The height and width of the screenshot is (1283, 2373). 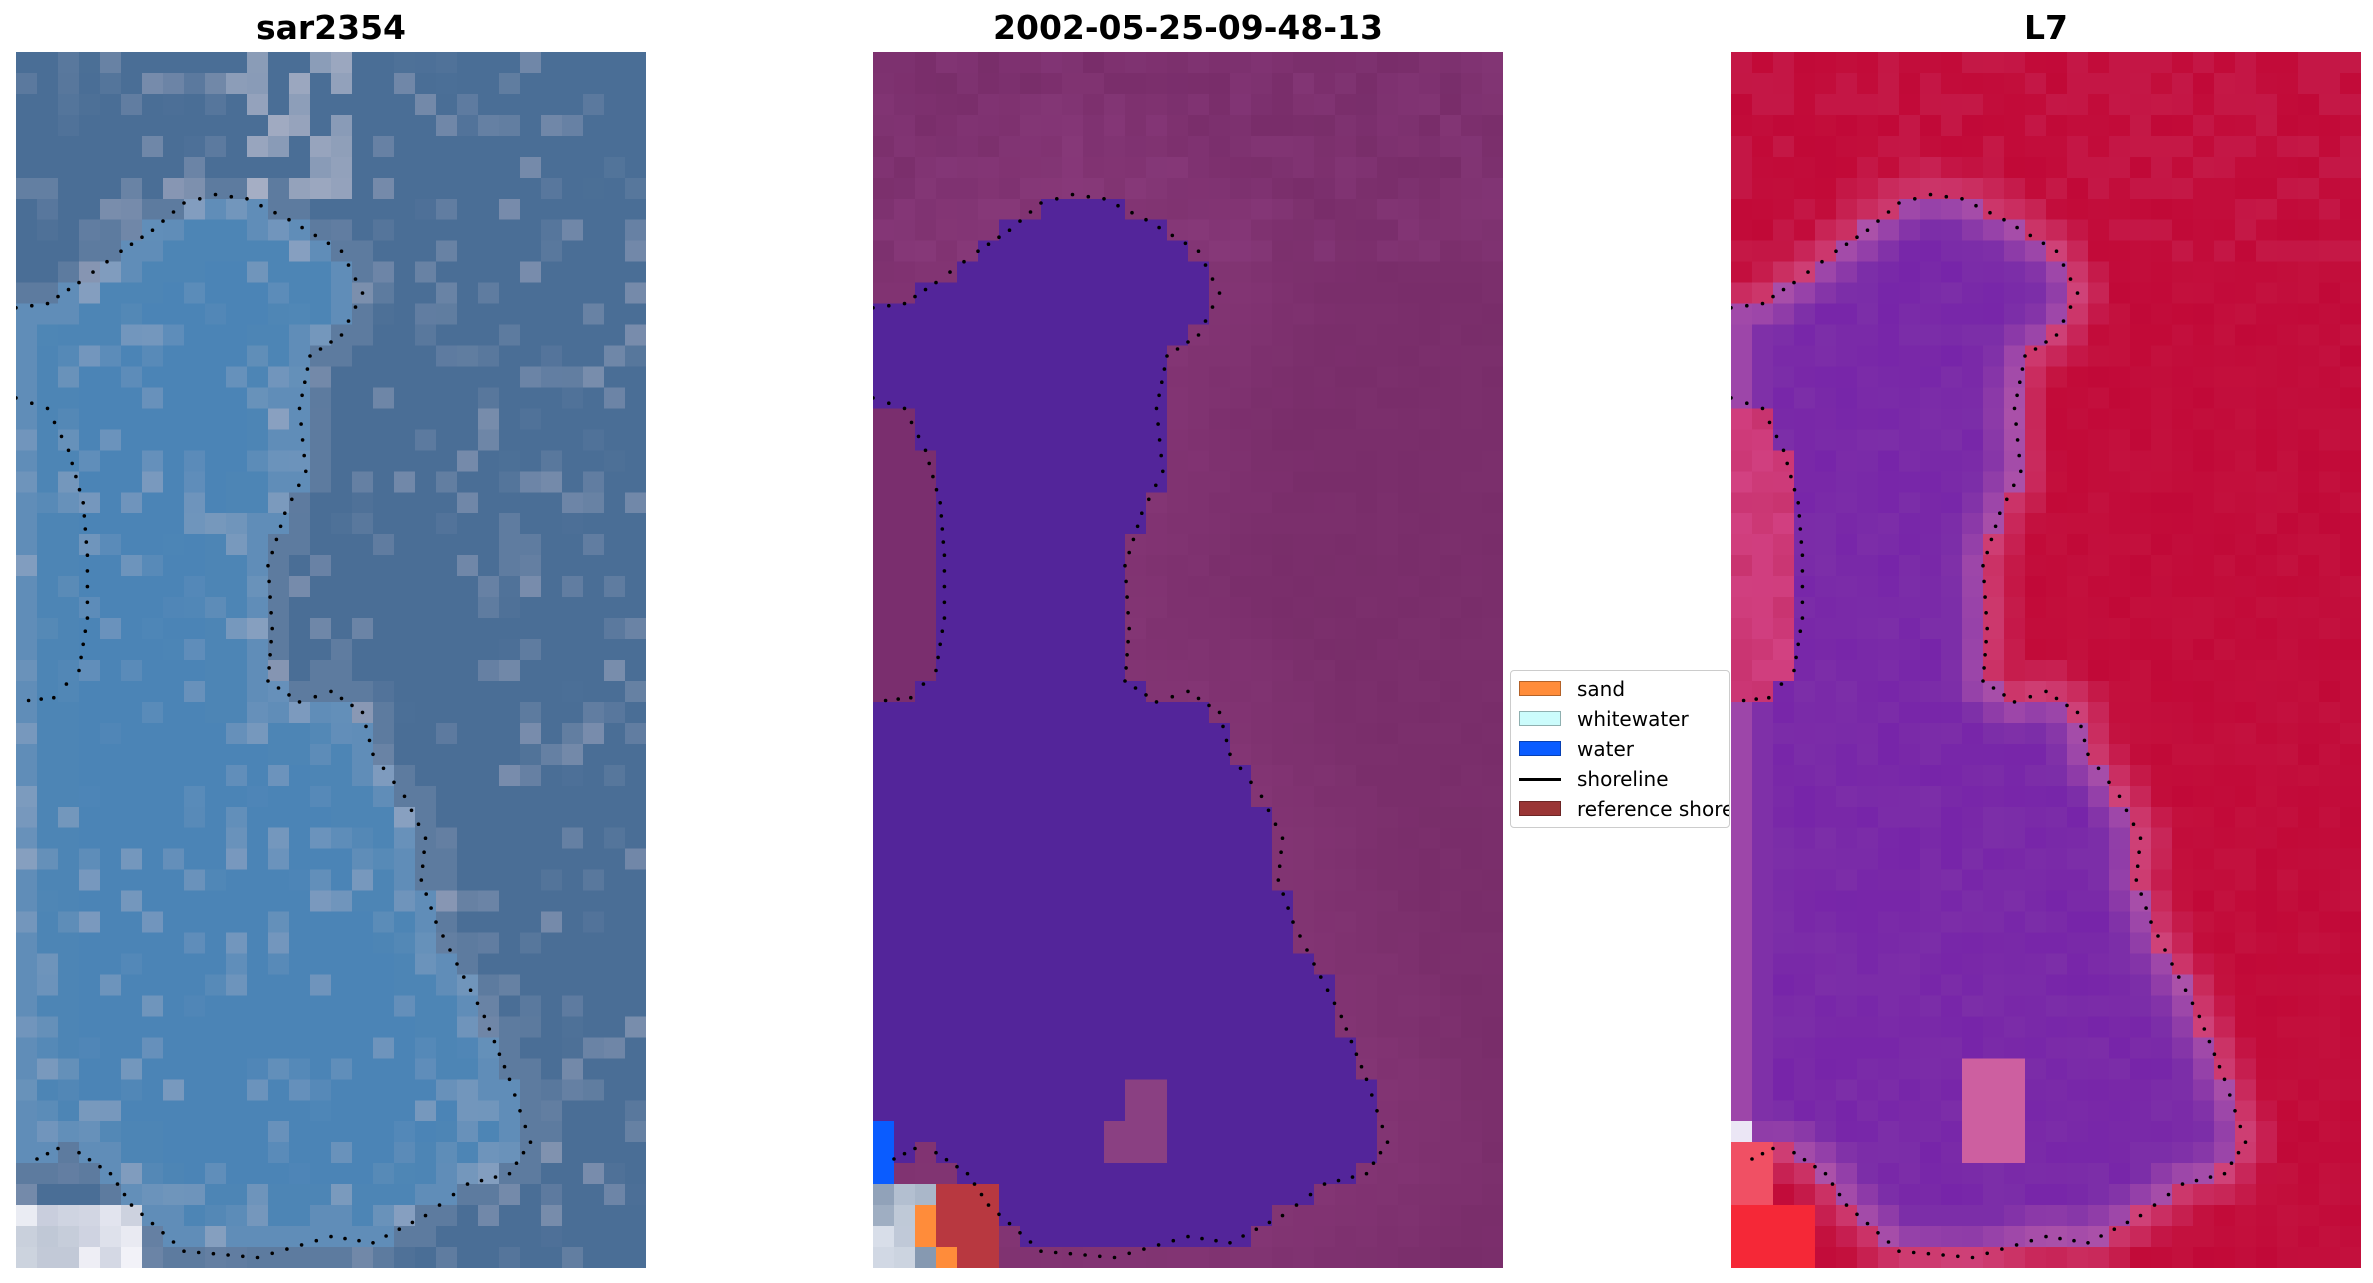 I want to click on legend-item-sand: sand, so click(x=1620, y=689).